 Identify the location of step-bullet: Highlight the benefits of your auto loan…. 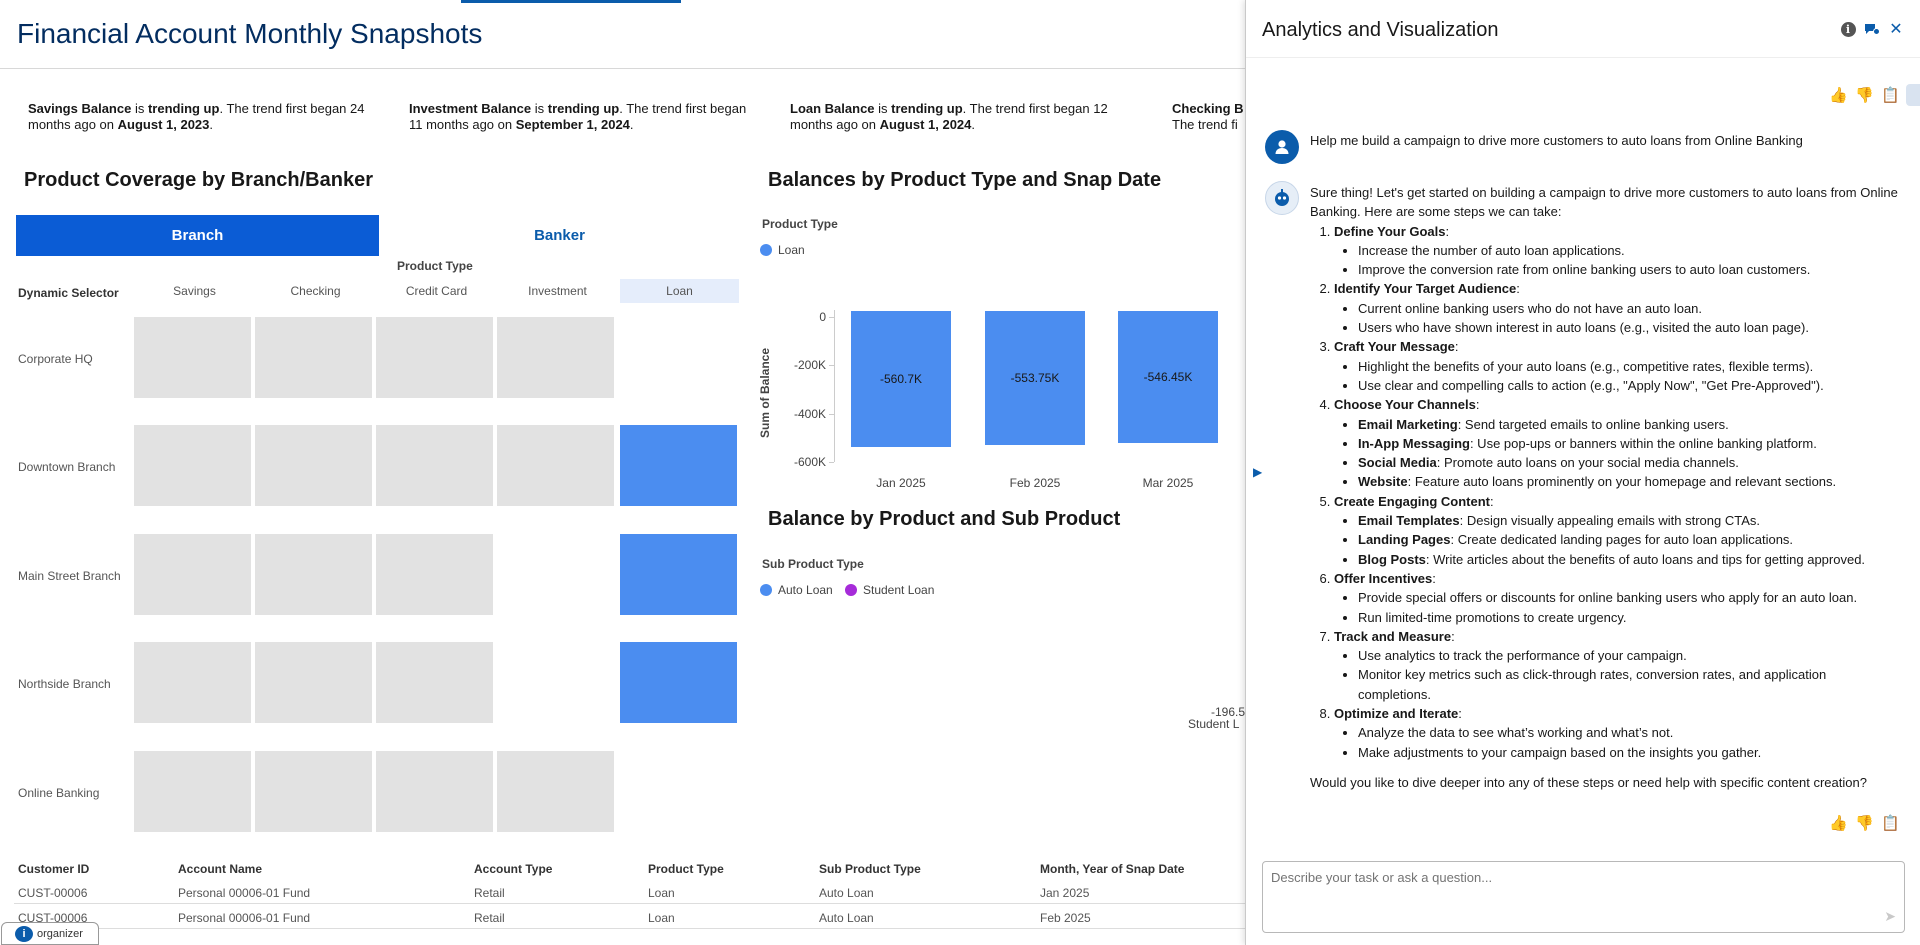
(1629, 366).